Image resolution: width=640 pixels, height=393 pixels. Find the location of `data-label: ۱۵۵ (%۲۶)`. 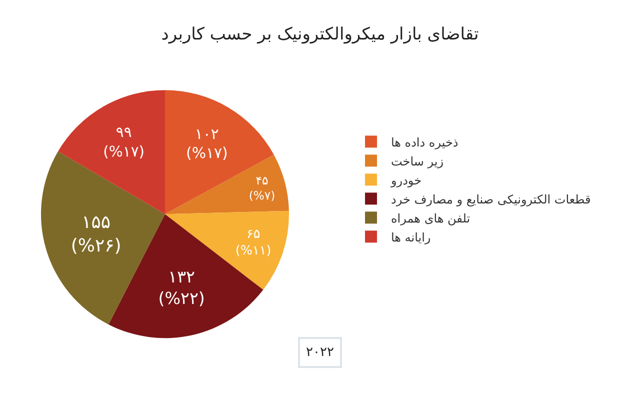

data-label: ۱۵۵ (%۲۶) is located at coordinates (96, 234).